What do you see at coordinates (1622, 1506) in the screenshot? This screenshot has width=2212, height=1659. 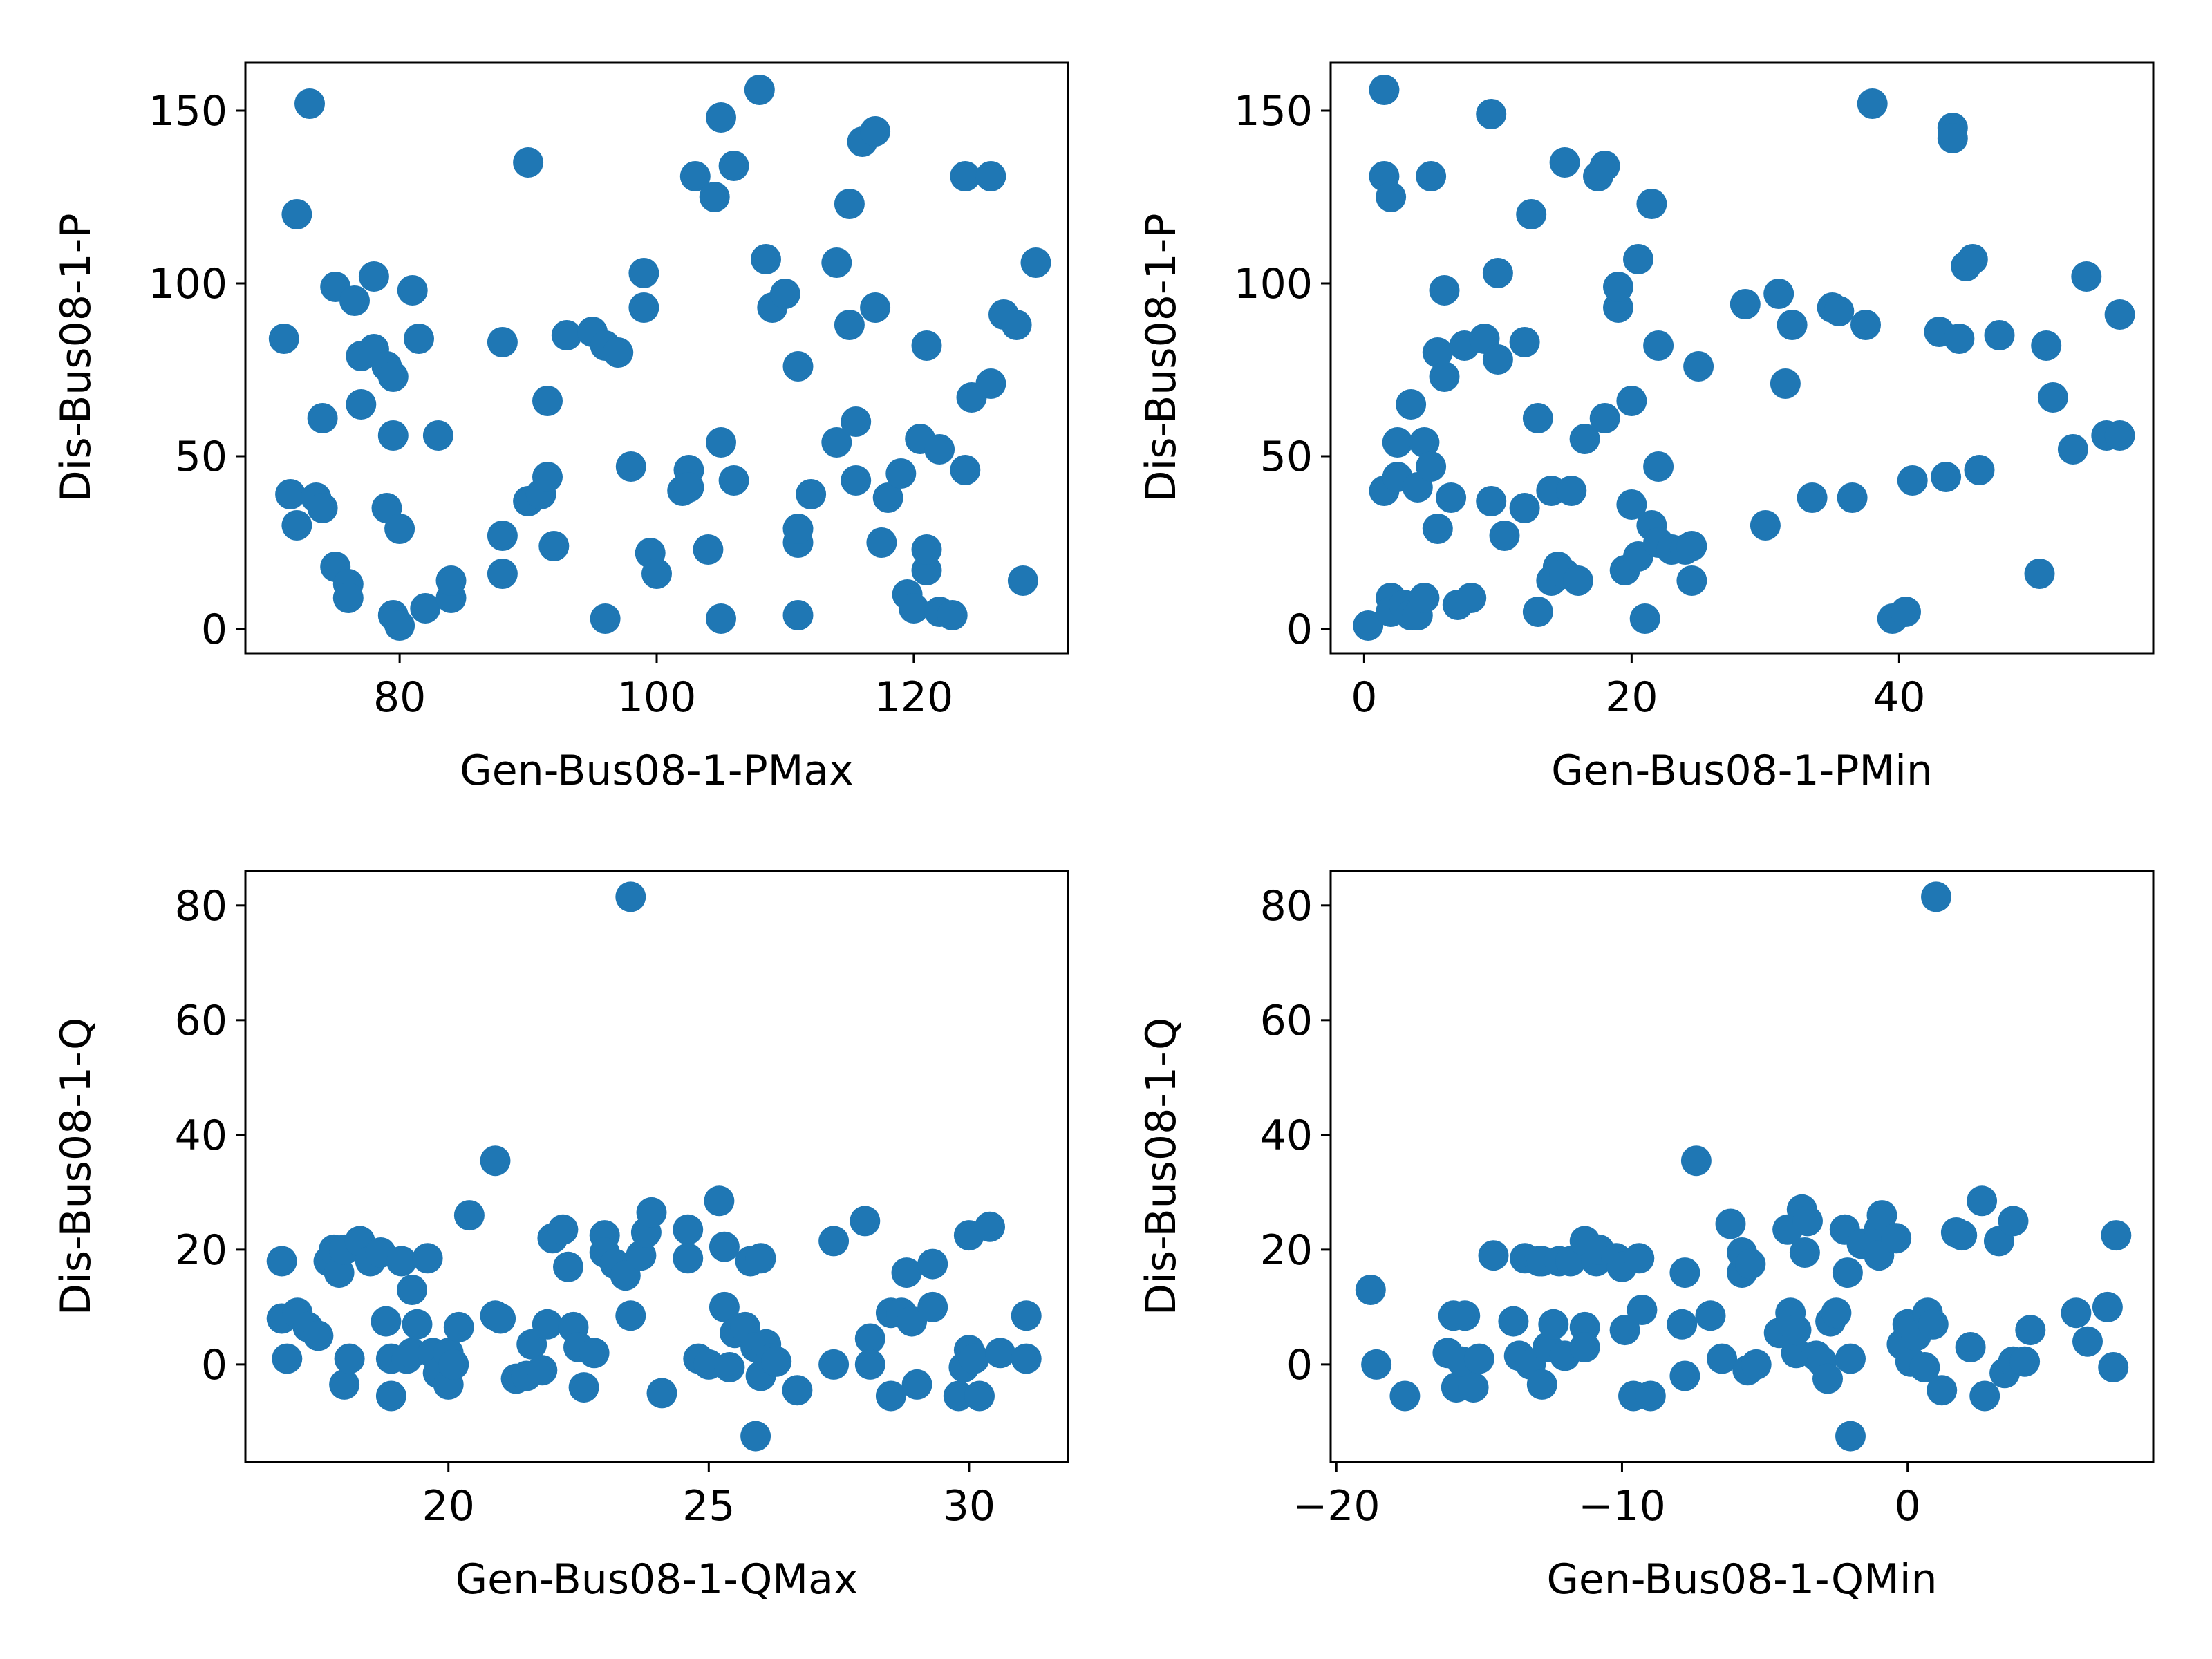 I see `x-tick-label: −10` at bounding box center [1622, 1506].